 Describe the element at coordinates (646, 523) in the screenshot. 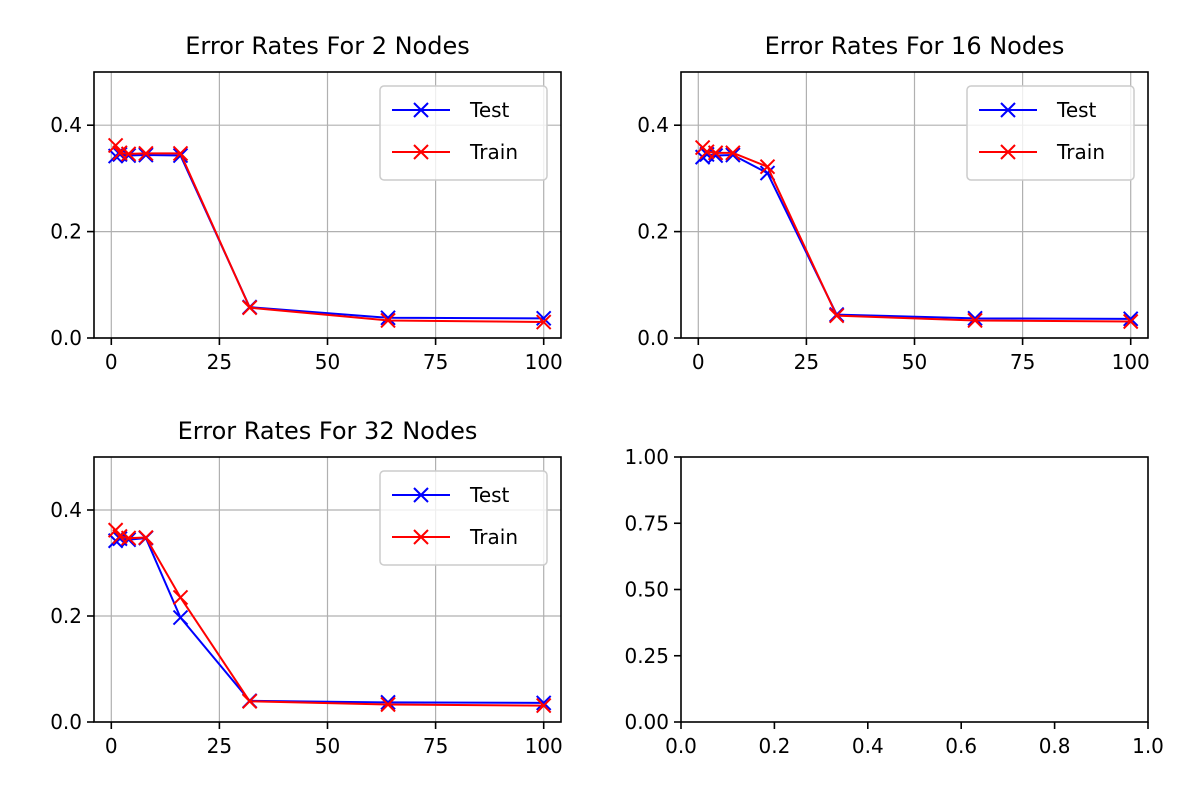

I see `y-tick-label: 0.75` at that location.